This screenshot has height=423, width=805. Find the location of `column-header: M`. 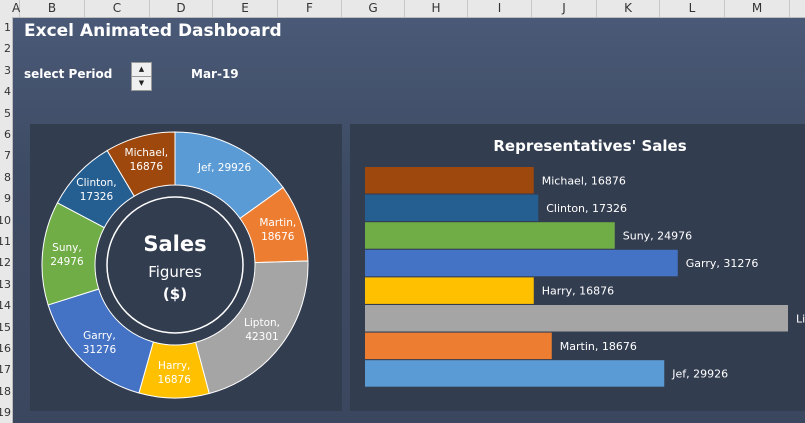

column-header: M is located at coordinates (757, 8).